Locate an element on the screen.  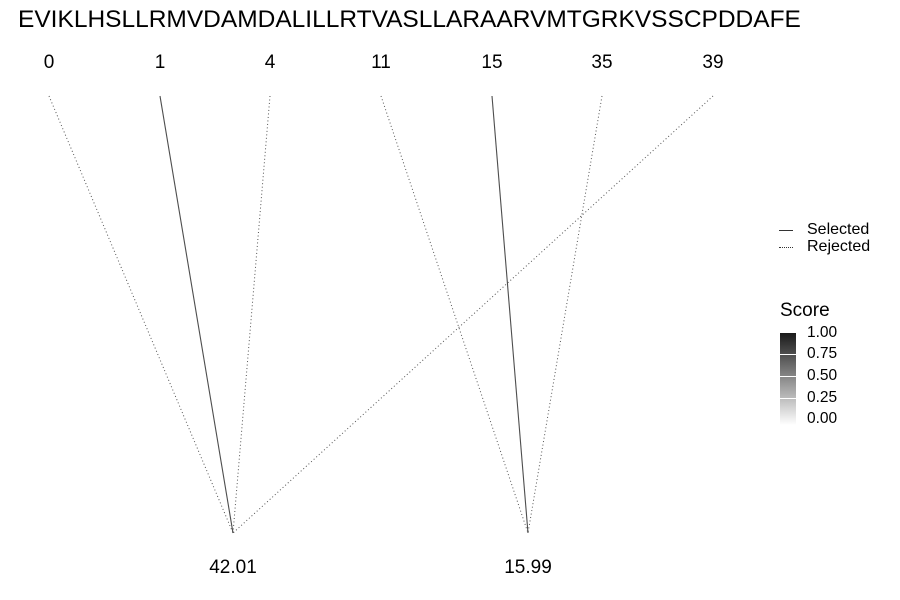
position-label-15: 15 is located at coordinates (492, 62).